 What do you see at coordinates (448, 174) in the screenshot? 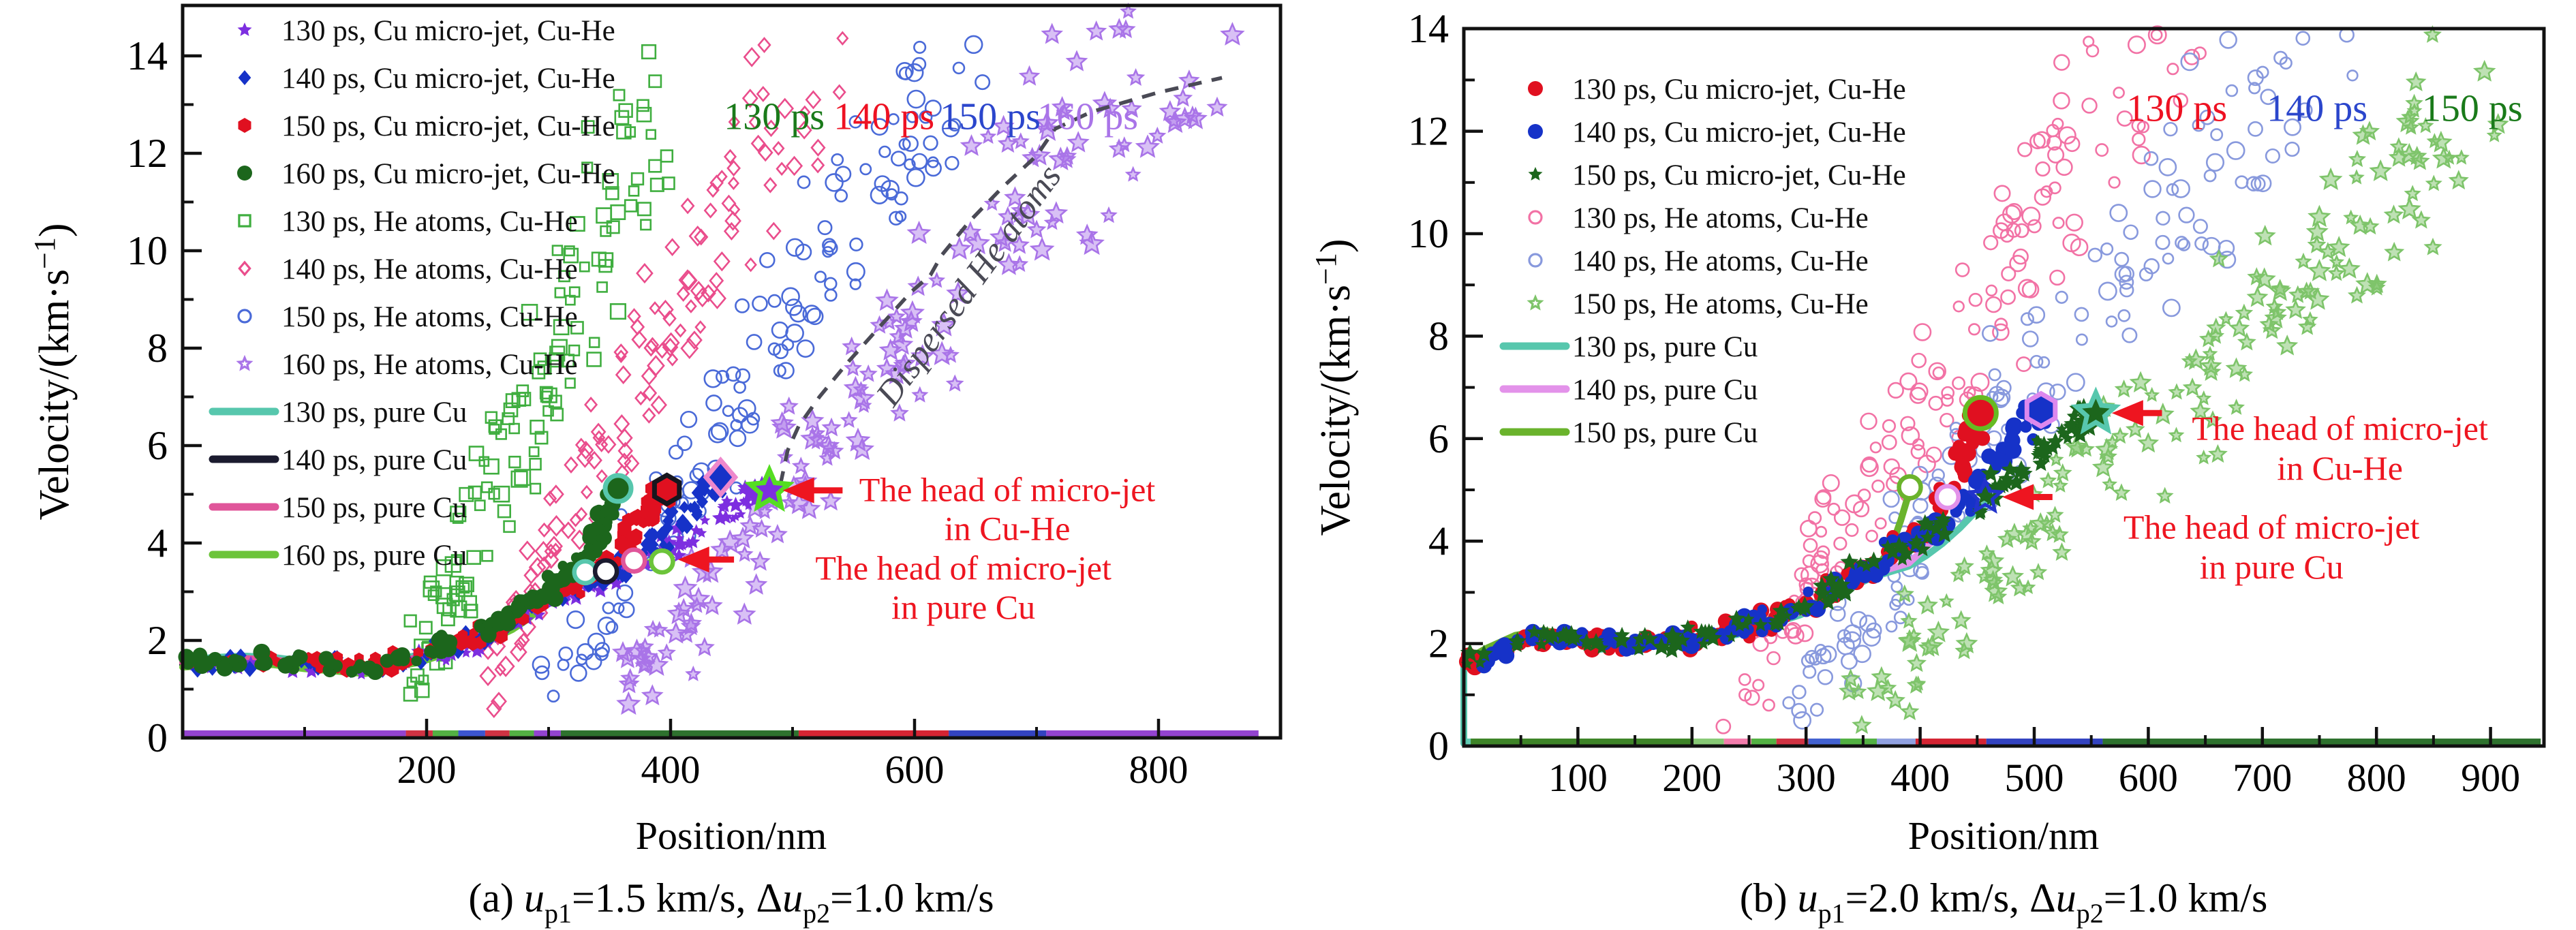
I see `legend-label: 160 ps, Cu micro-jet, Cu-He` at bounding box center [448, 174].